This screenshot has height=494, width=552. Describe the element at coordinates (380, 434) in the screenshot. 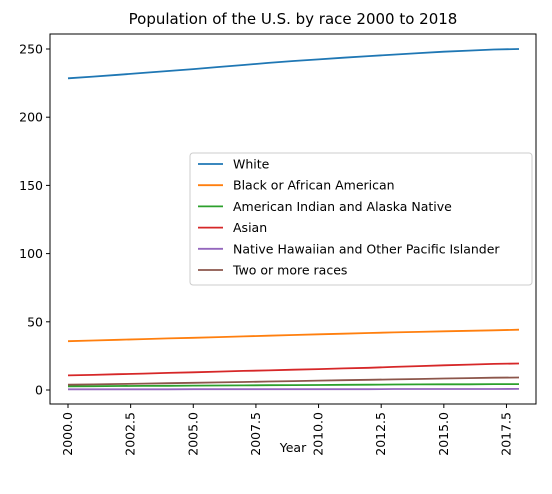

I see `x-tick-label: 2012.5` at that location.